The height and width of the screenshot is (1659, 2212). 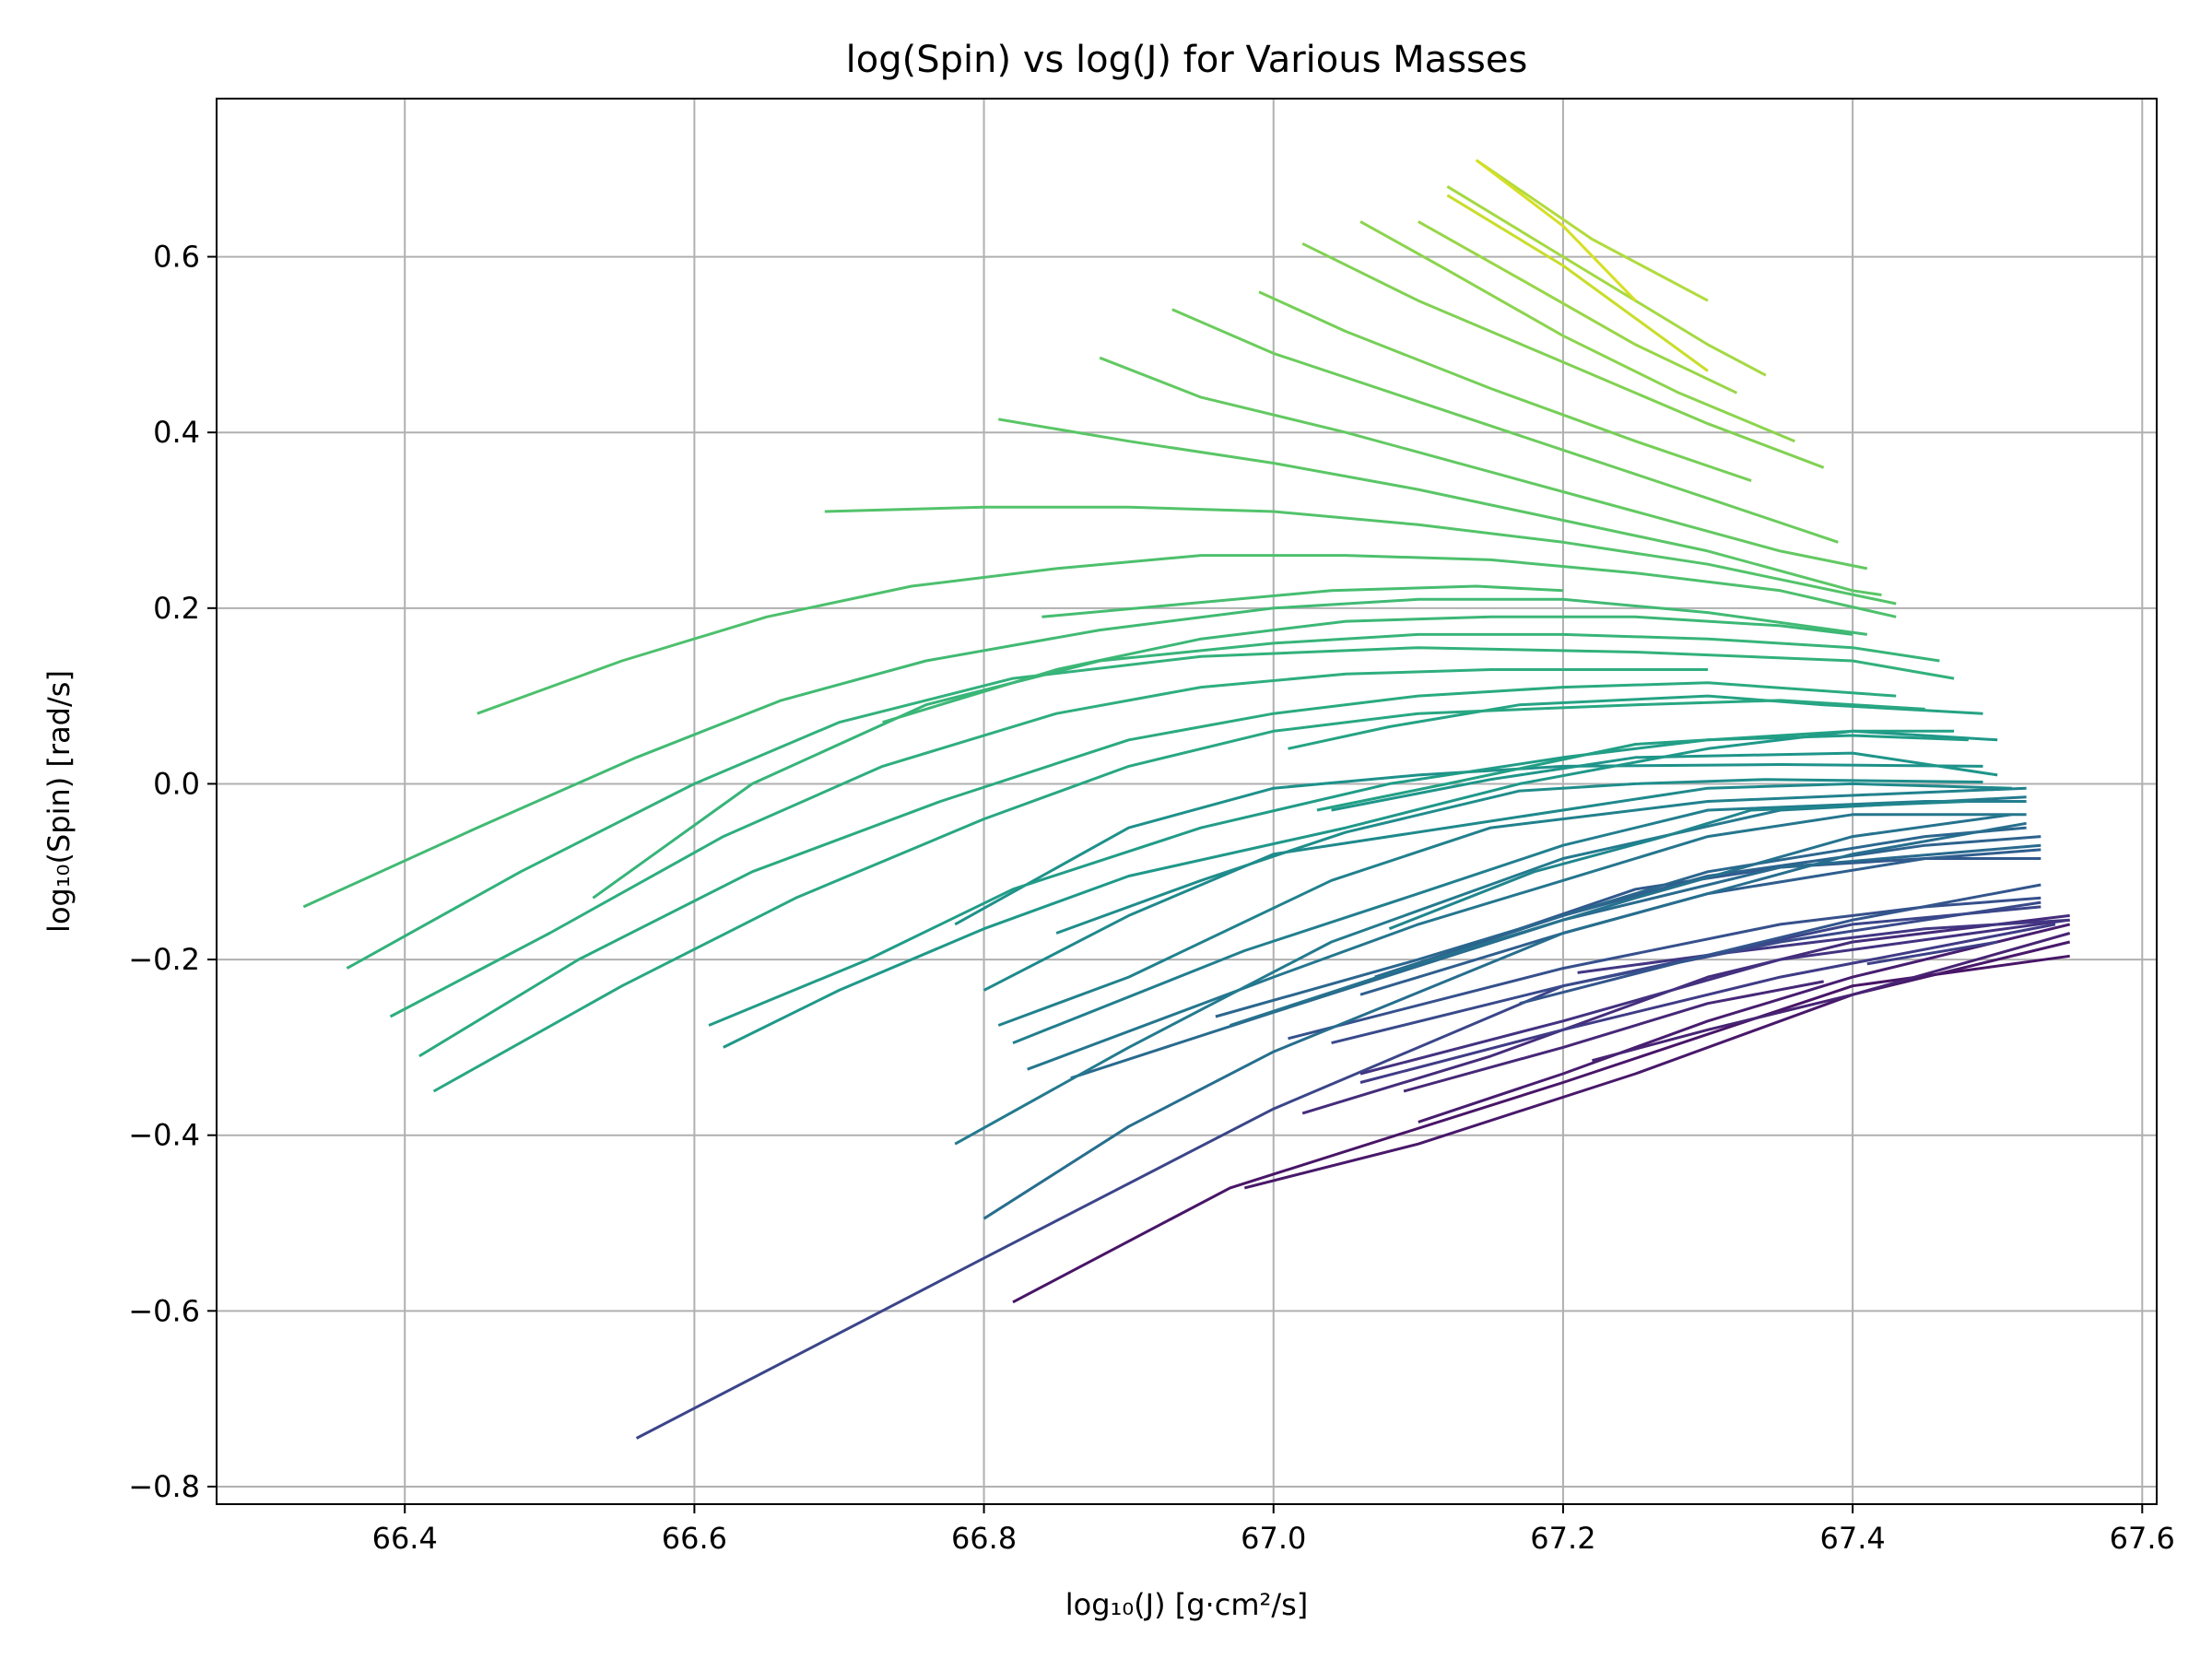 What do you see at coordinates (176, 257) in the screenshot?
I see `y-tick-label: 0.6` at bounding box center [176, 257].